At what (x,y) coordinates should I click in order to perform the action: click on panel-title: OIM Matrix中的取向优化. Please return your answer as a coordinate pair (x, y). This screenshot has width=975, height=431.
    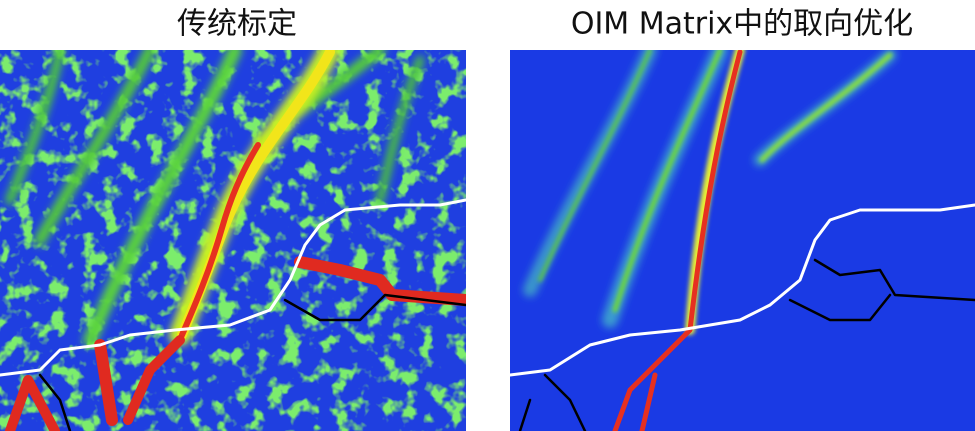
    Looking at the image, I should click on (742, 24).